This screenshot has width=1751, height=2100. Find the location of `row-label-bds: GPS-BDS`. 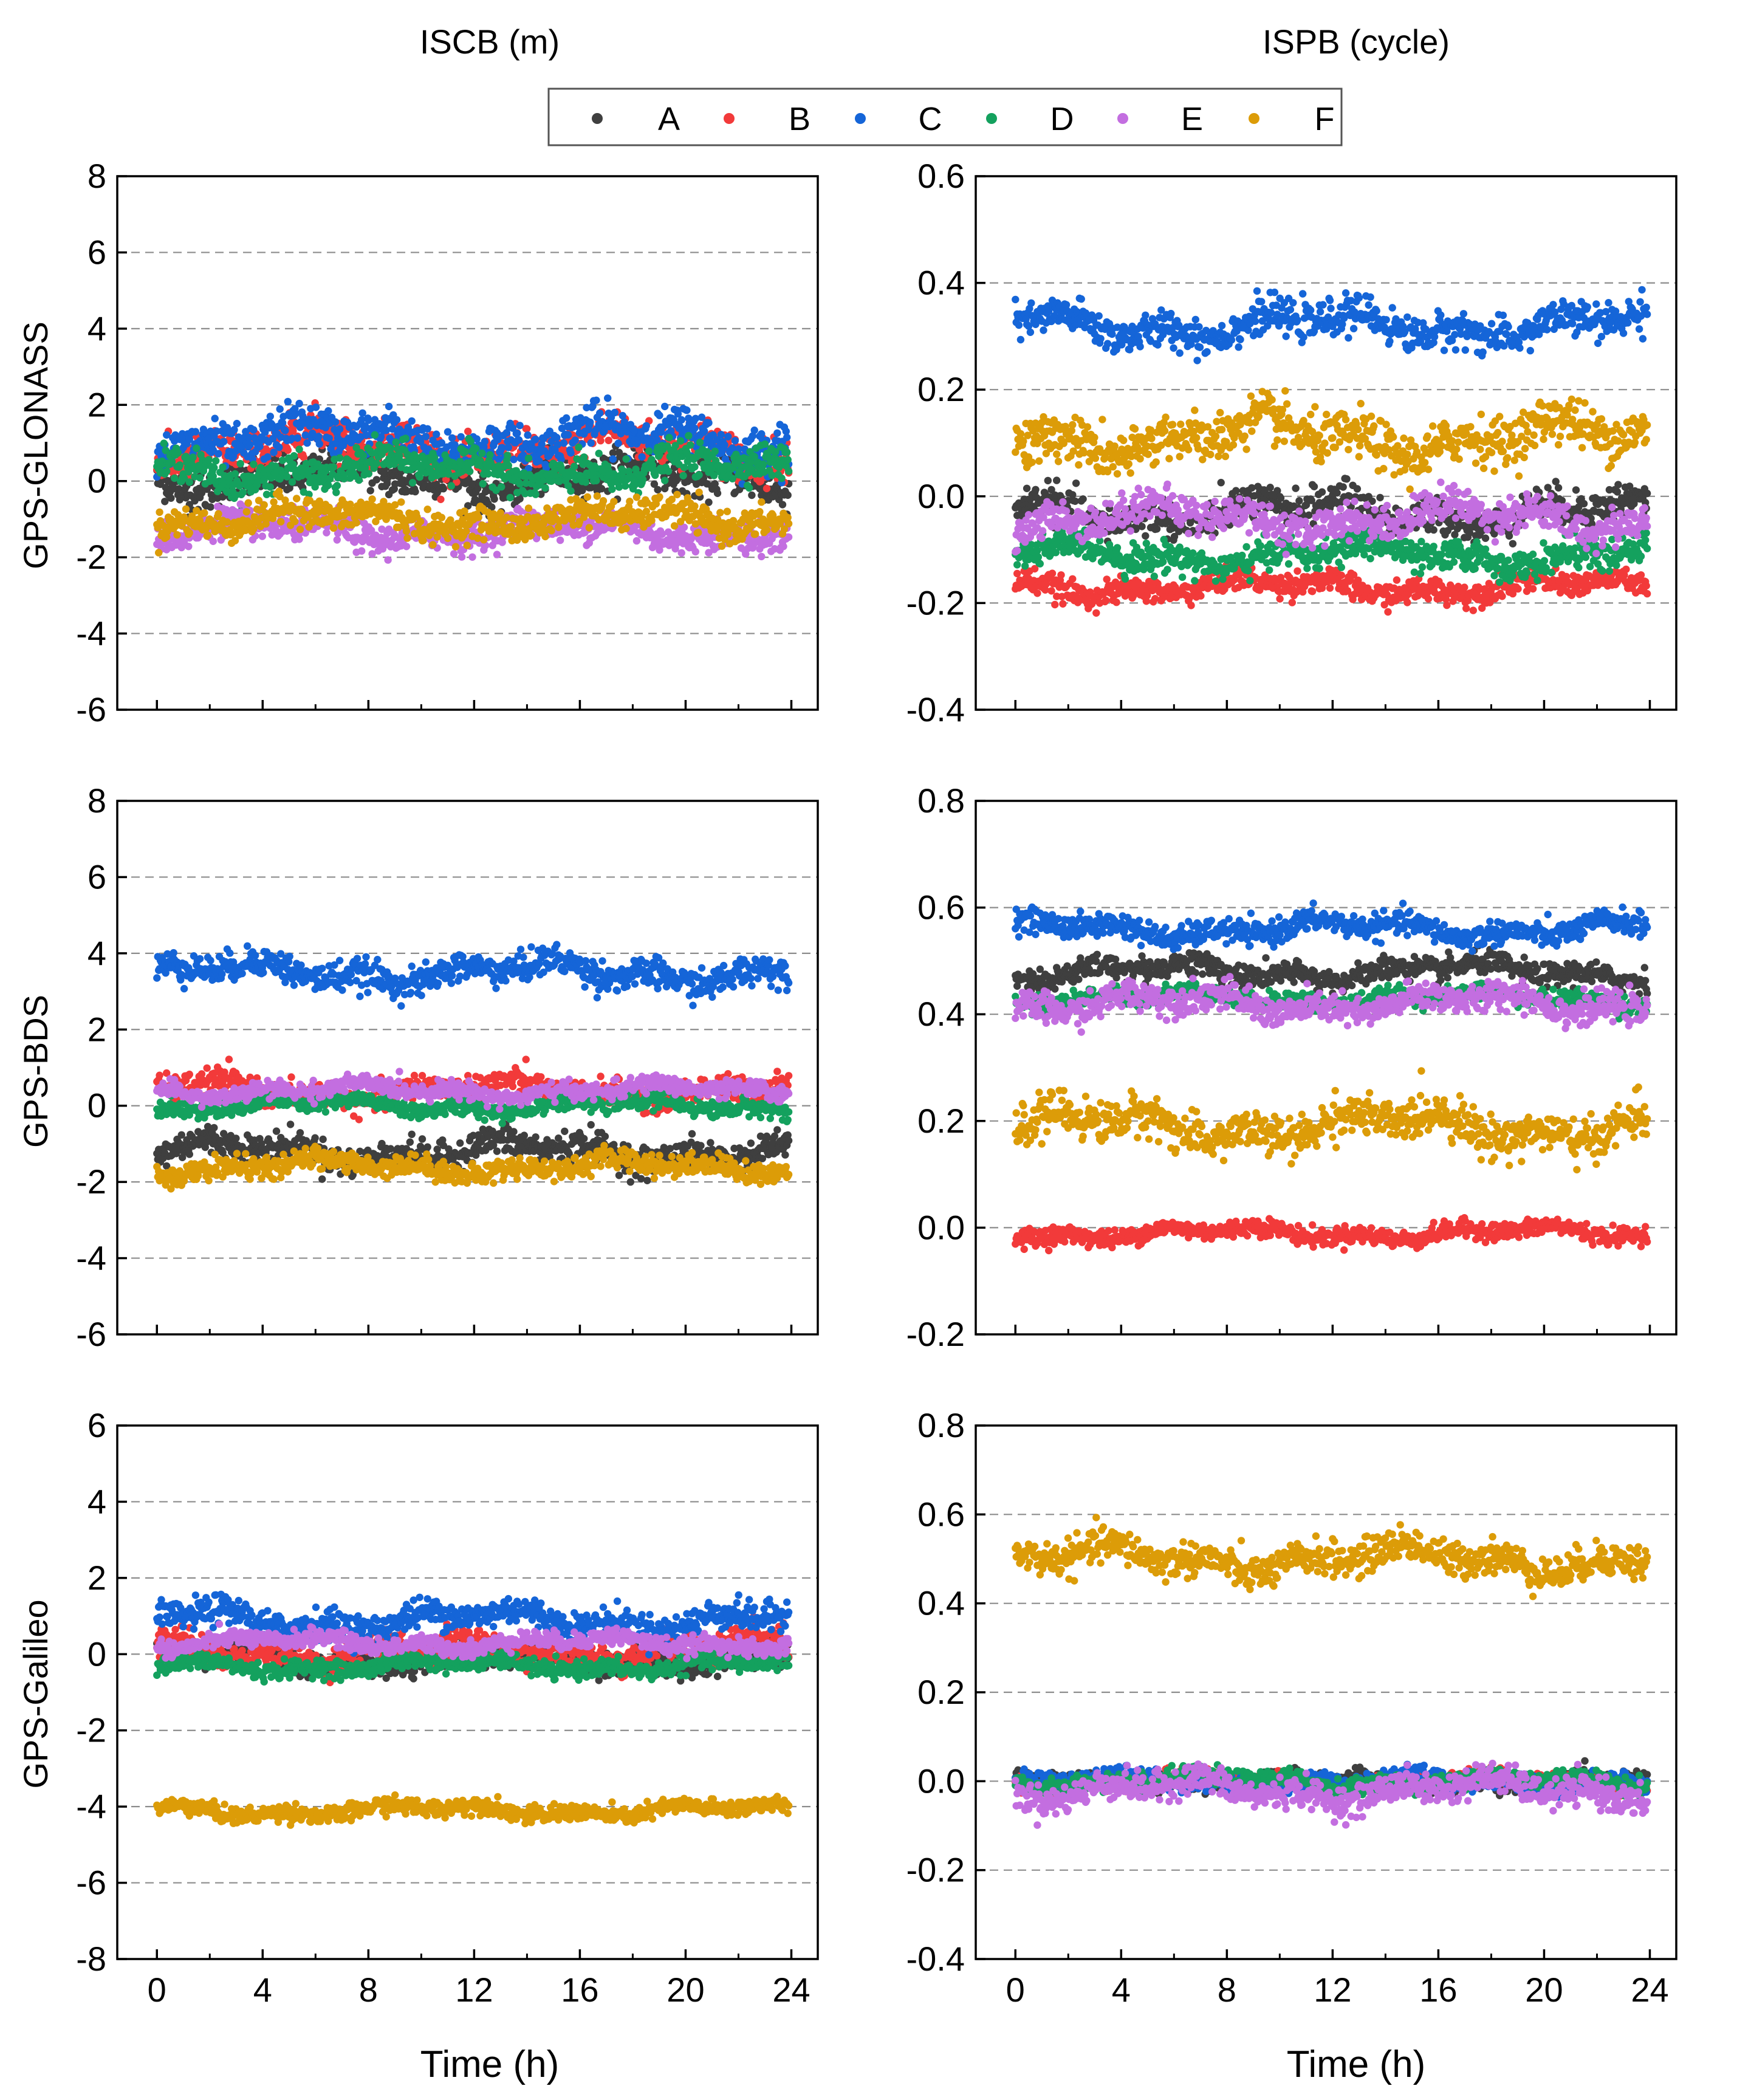

row-label-bds: GPS-BDS is located at coordinates (35, 1071).